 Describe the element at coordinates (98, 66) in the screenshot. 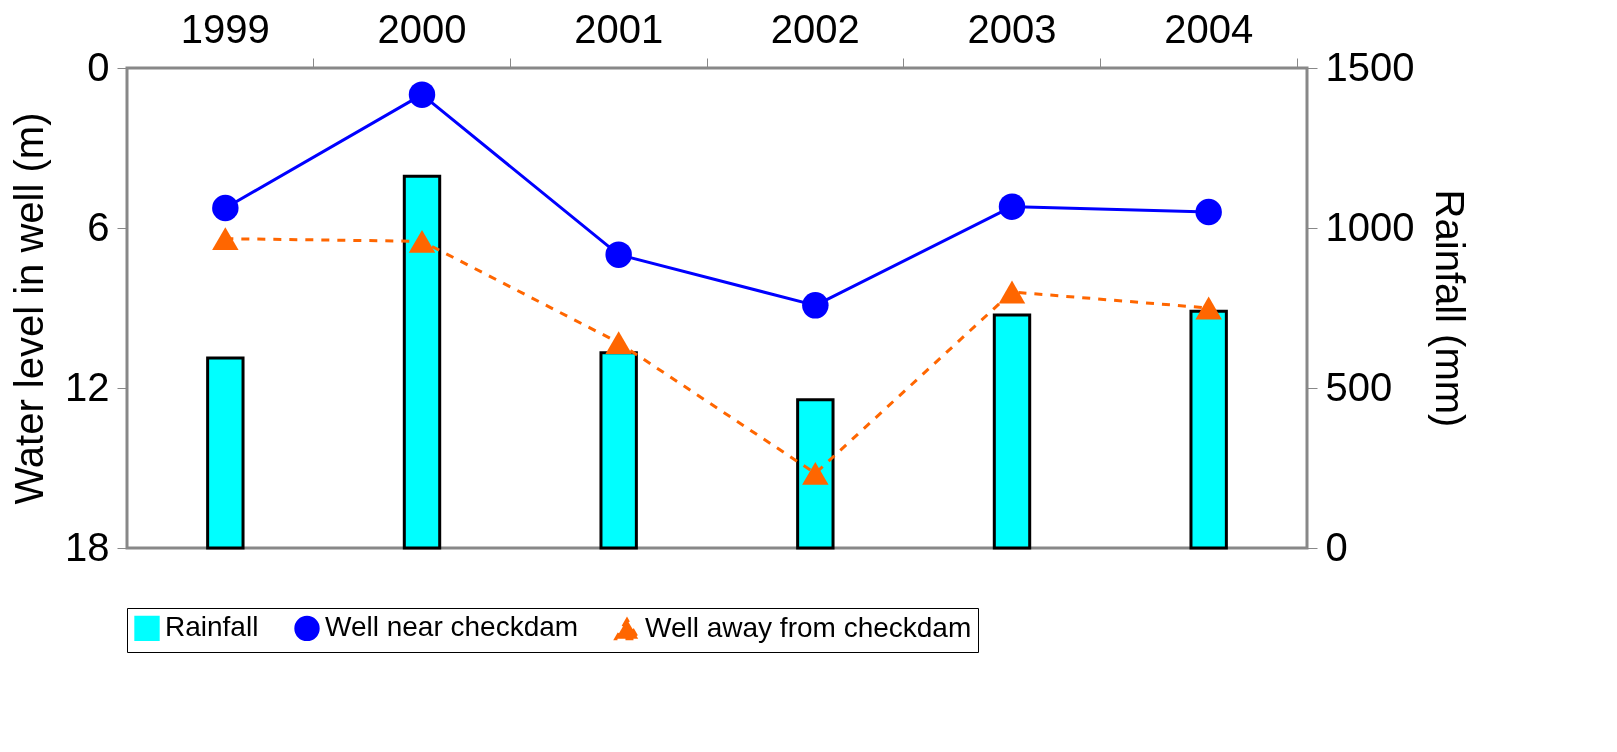

I see `y-tick-label: 0` at that location.